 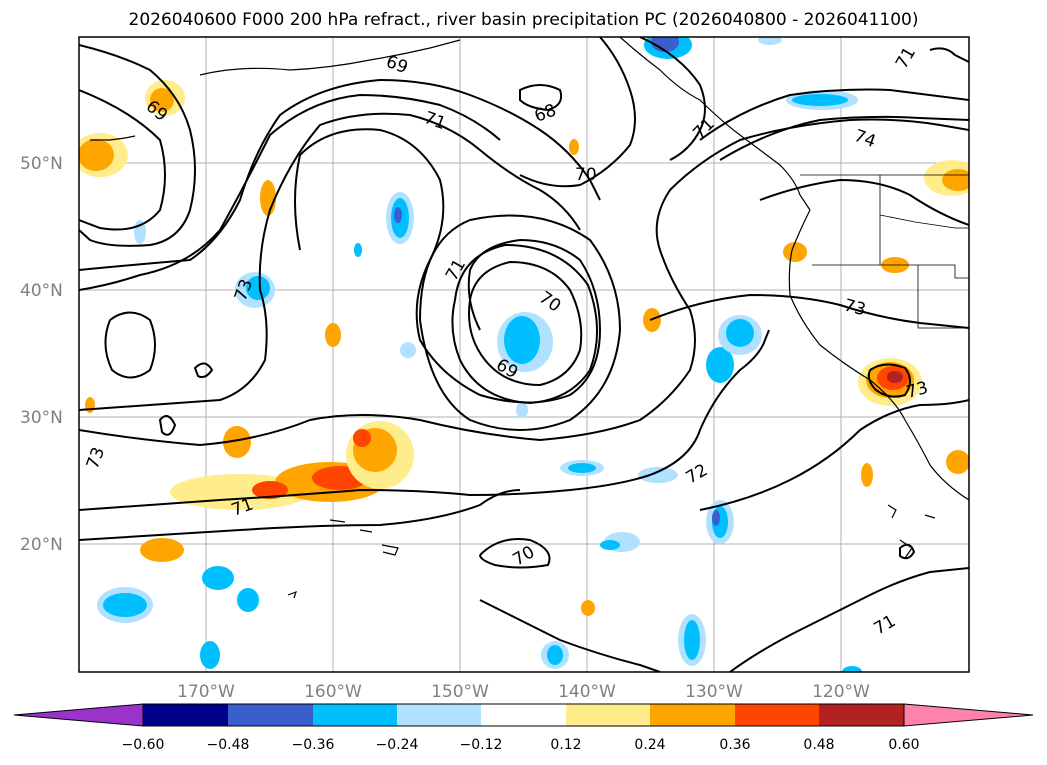 What do you see at coordinates (903, 745) in the screenshot?
I see `colorbar-tick: 0.60` at bounding box center [903, 745].